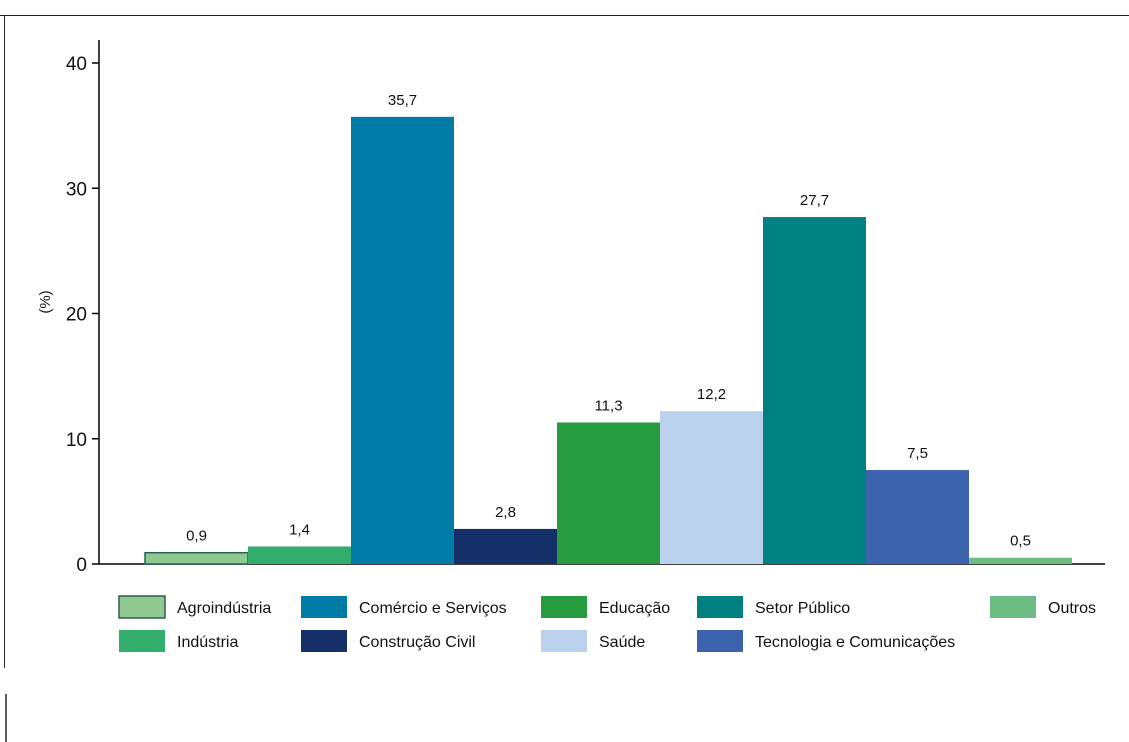 Image resolution: width=1129 pixels, height=742 pixels. I want to click on y-axis-ticks: 0 10 20 30 40, so click(82, 315).